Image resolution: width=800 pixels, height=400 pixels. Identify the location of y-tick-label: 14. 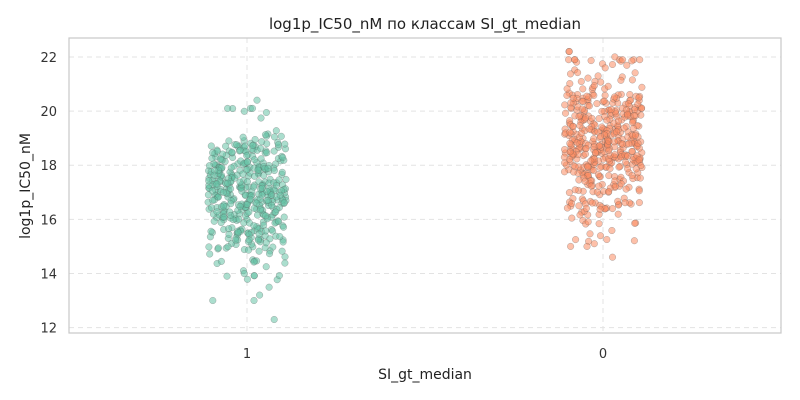
(48, 274).